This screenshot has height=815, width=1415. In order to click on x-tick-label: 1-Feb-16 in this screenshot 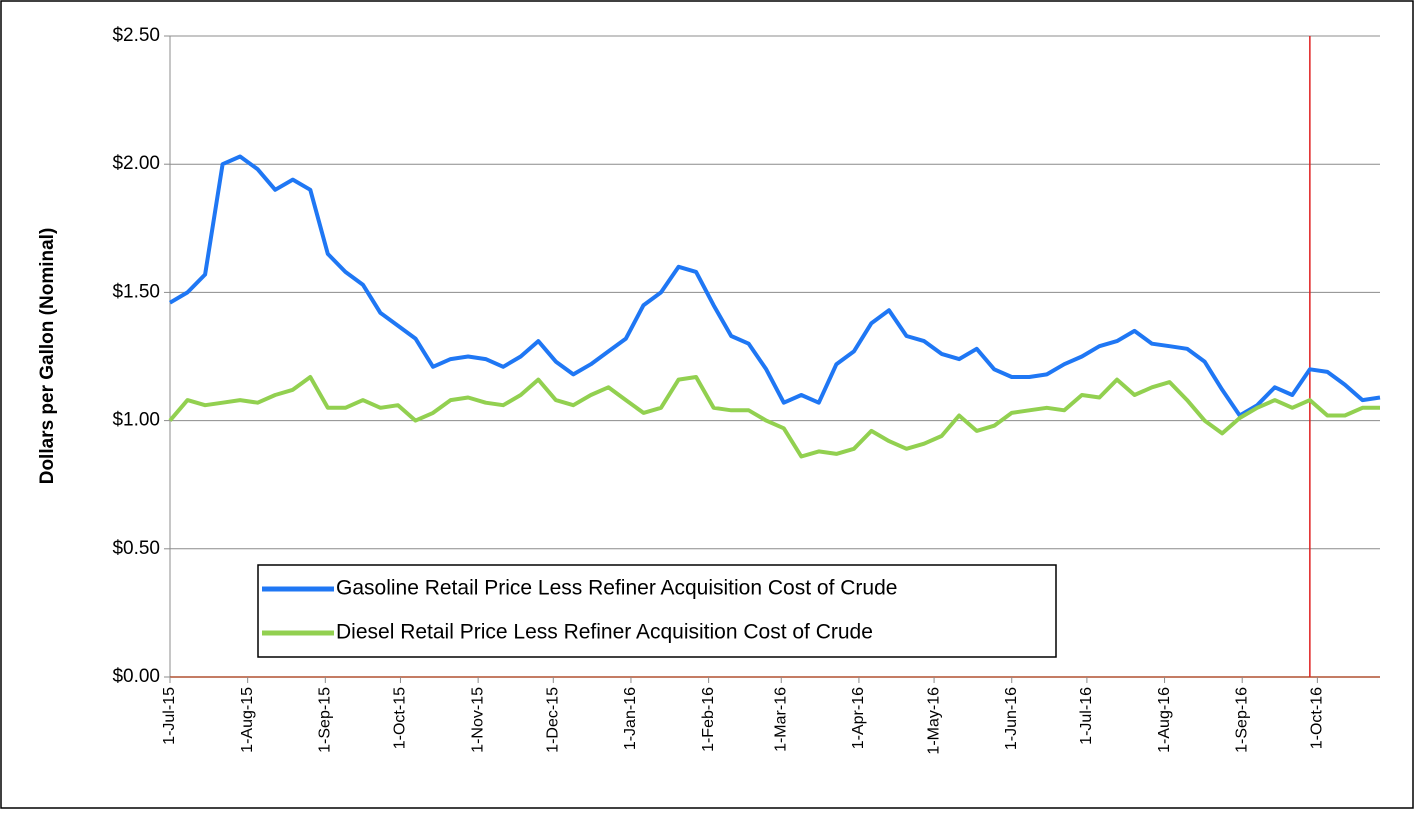, I will do `click(708, 719)`.